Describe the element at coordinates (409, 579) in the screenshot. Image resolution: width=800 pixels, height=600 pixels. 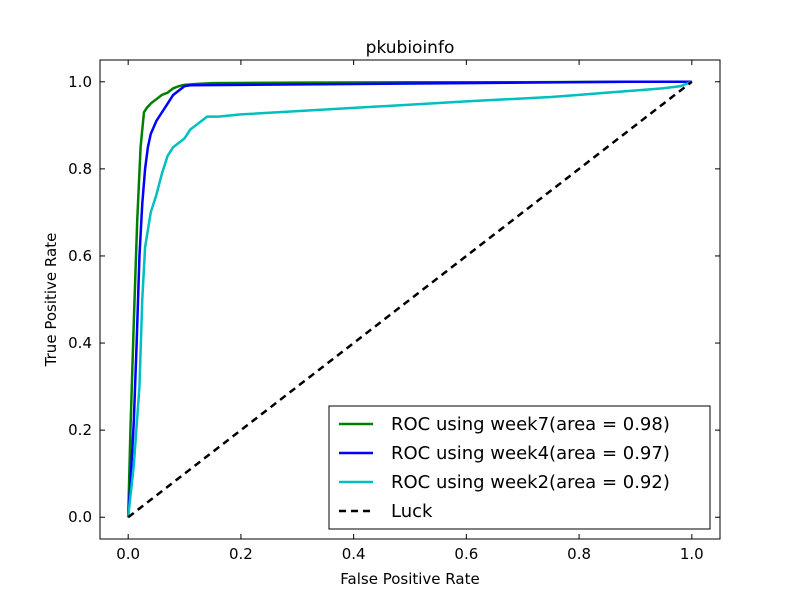
I see `x-axis-label: False Positive Rate` at that location.